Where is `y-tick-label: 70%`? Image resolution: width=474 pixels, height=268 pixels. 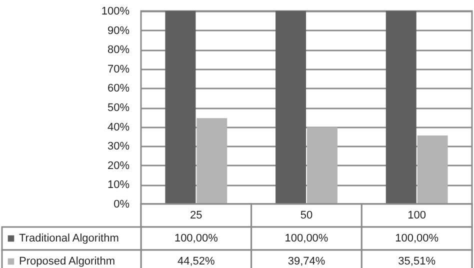
y-tick-label: 70% is located at coordinates (118, 69).